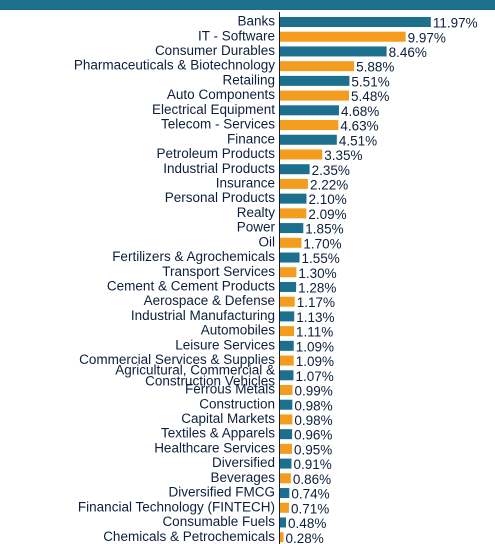 The height and width of the screenshot is (544, 495). What do you see at coordinates (243, 462) in the screenshot?
I see `category-label: Diversified` at bounding box center [243, 462].